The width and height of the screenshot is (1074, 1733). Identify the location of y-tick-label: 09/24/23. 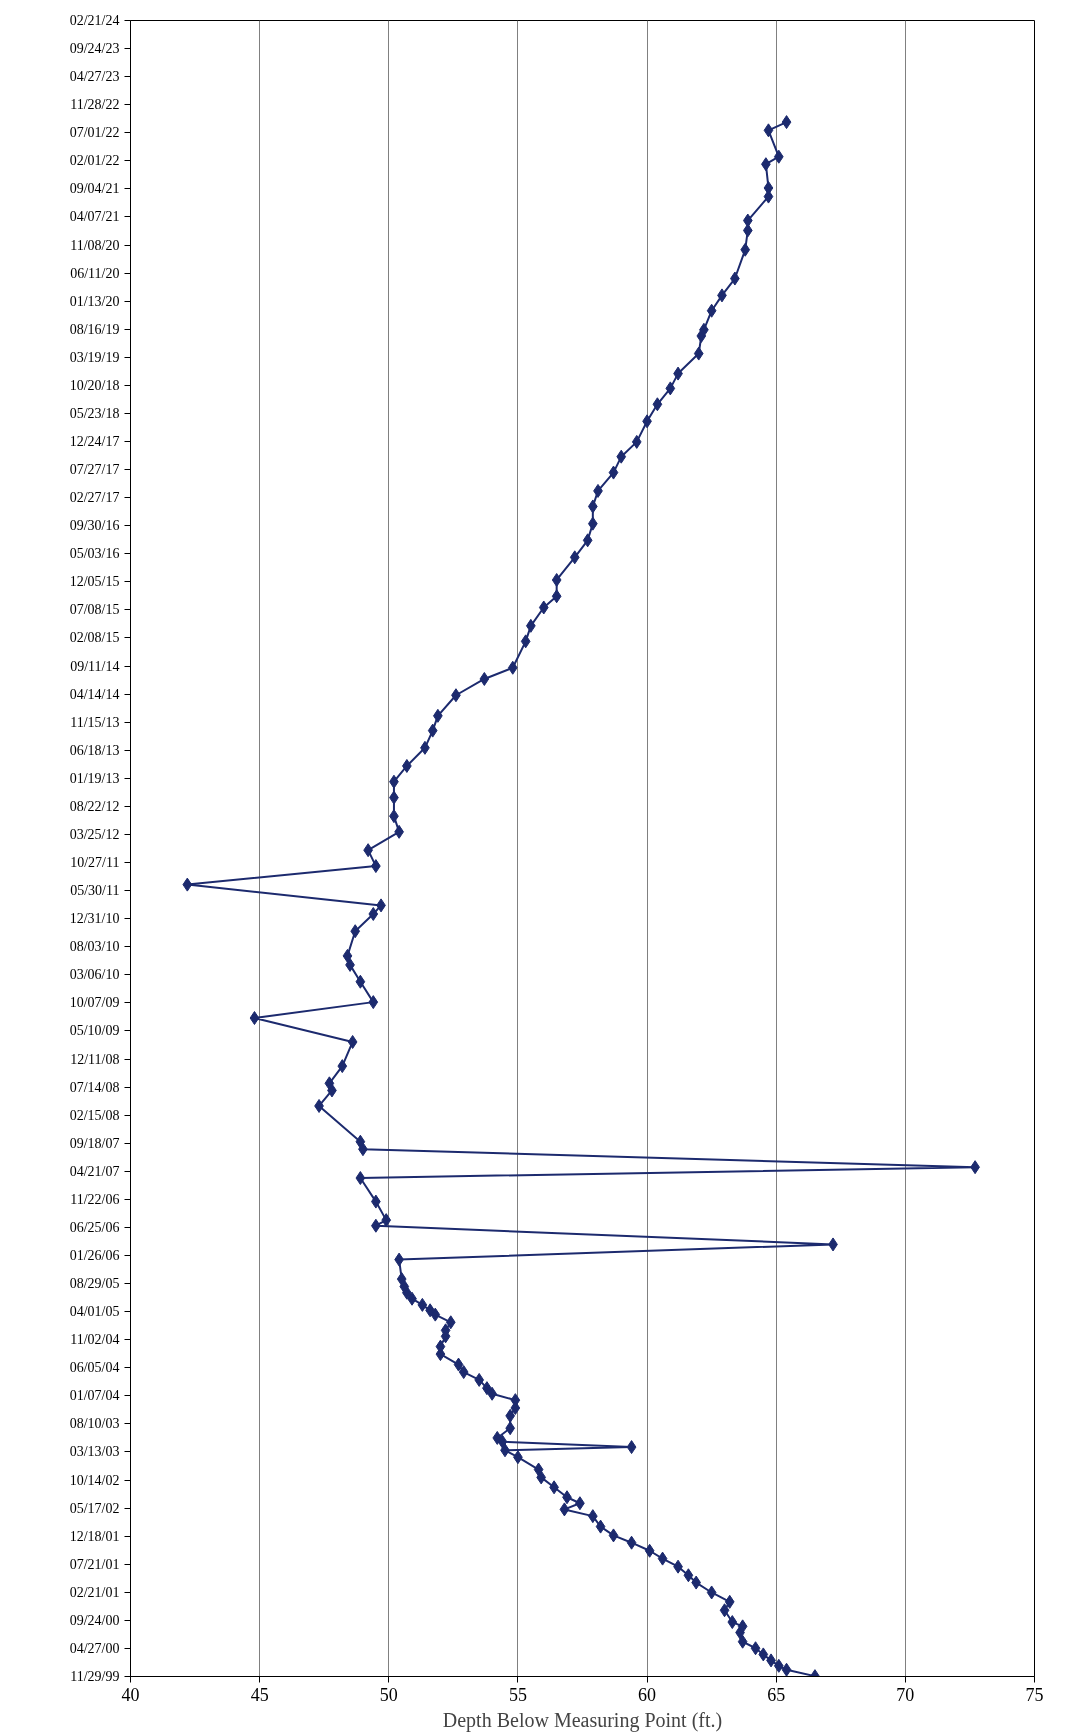
(94, 49).